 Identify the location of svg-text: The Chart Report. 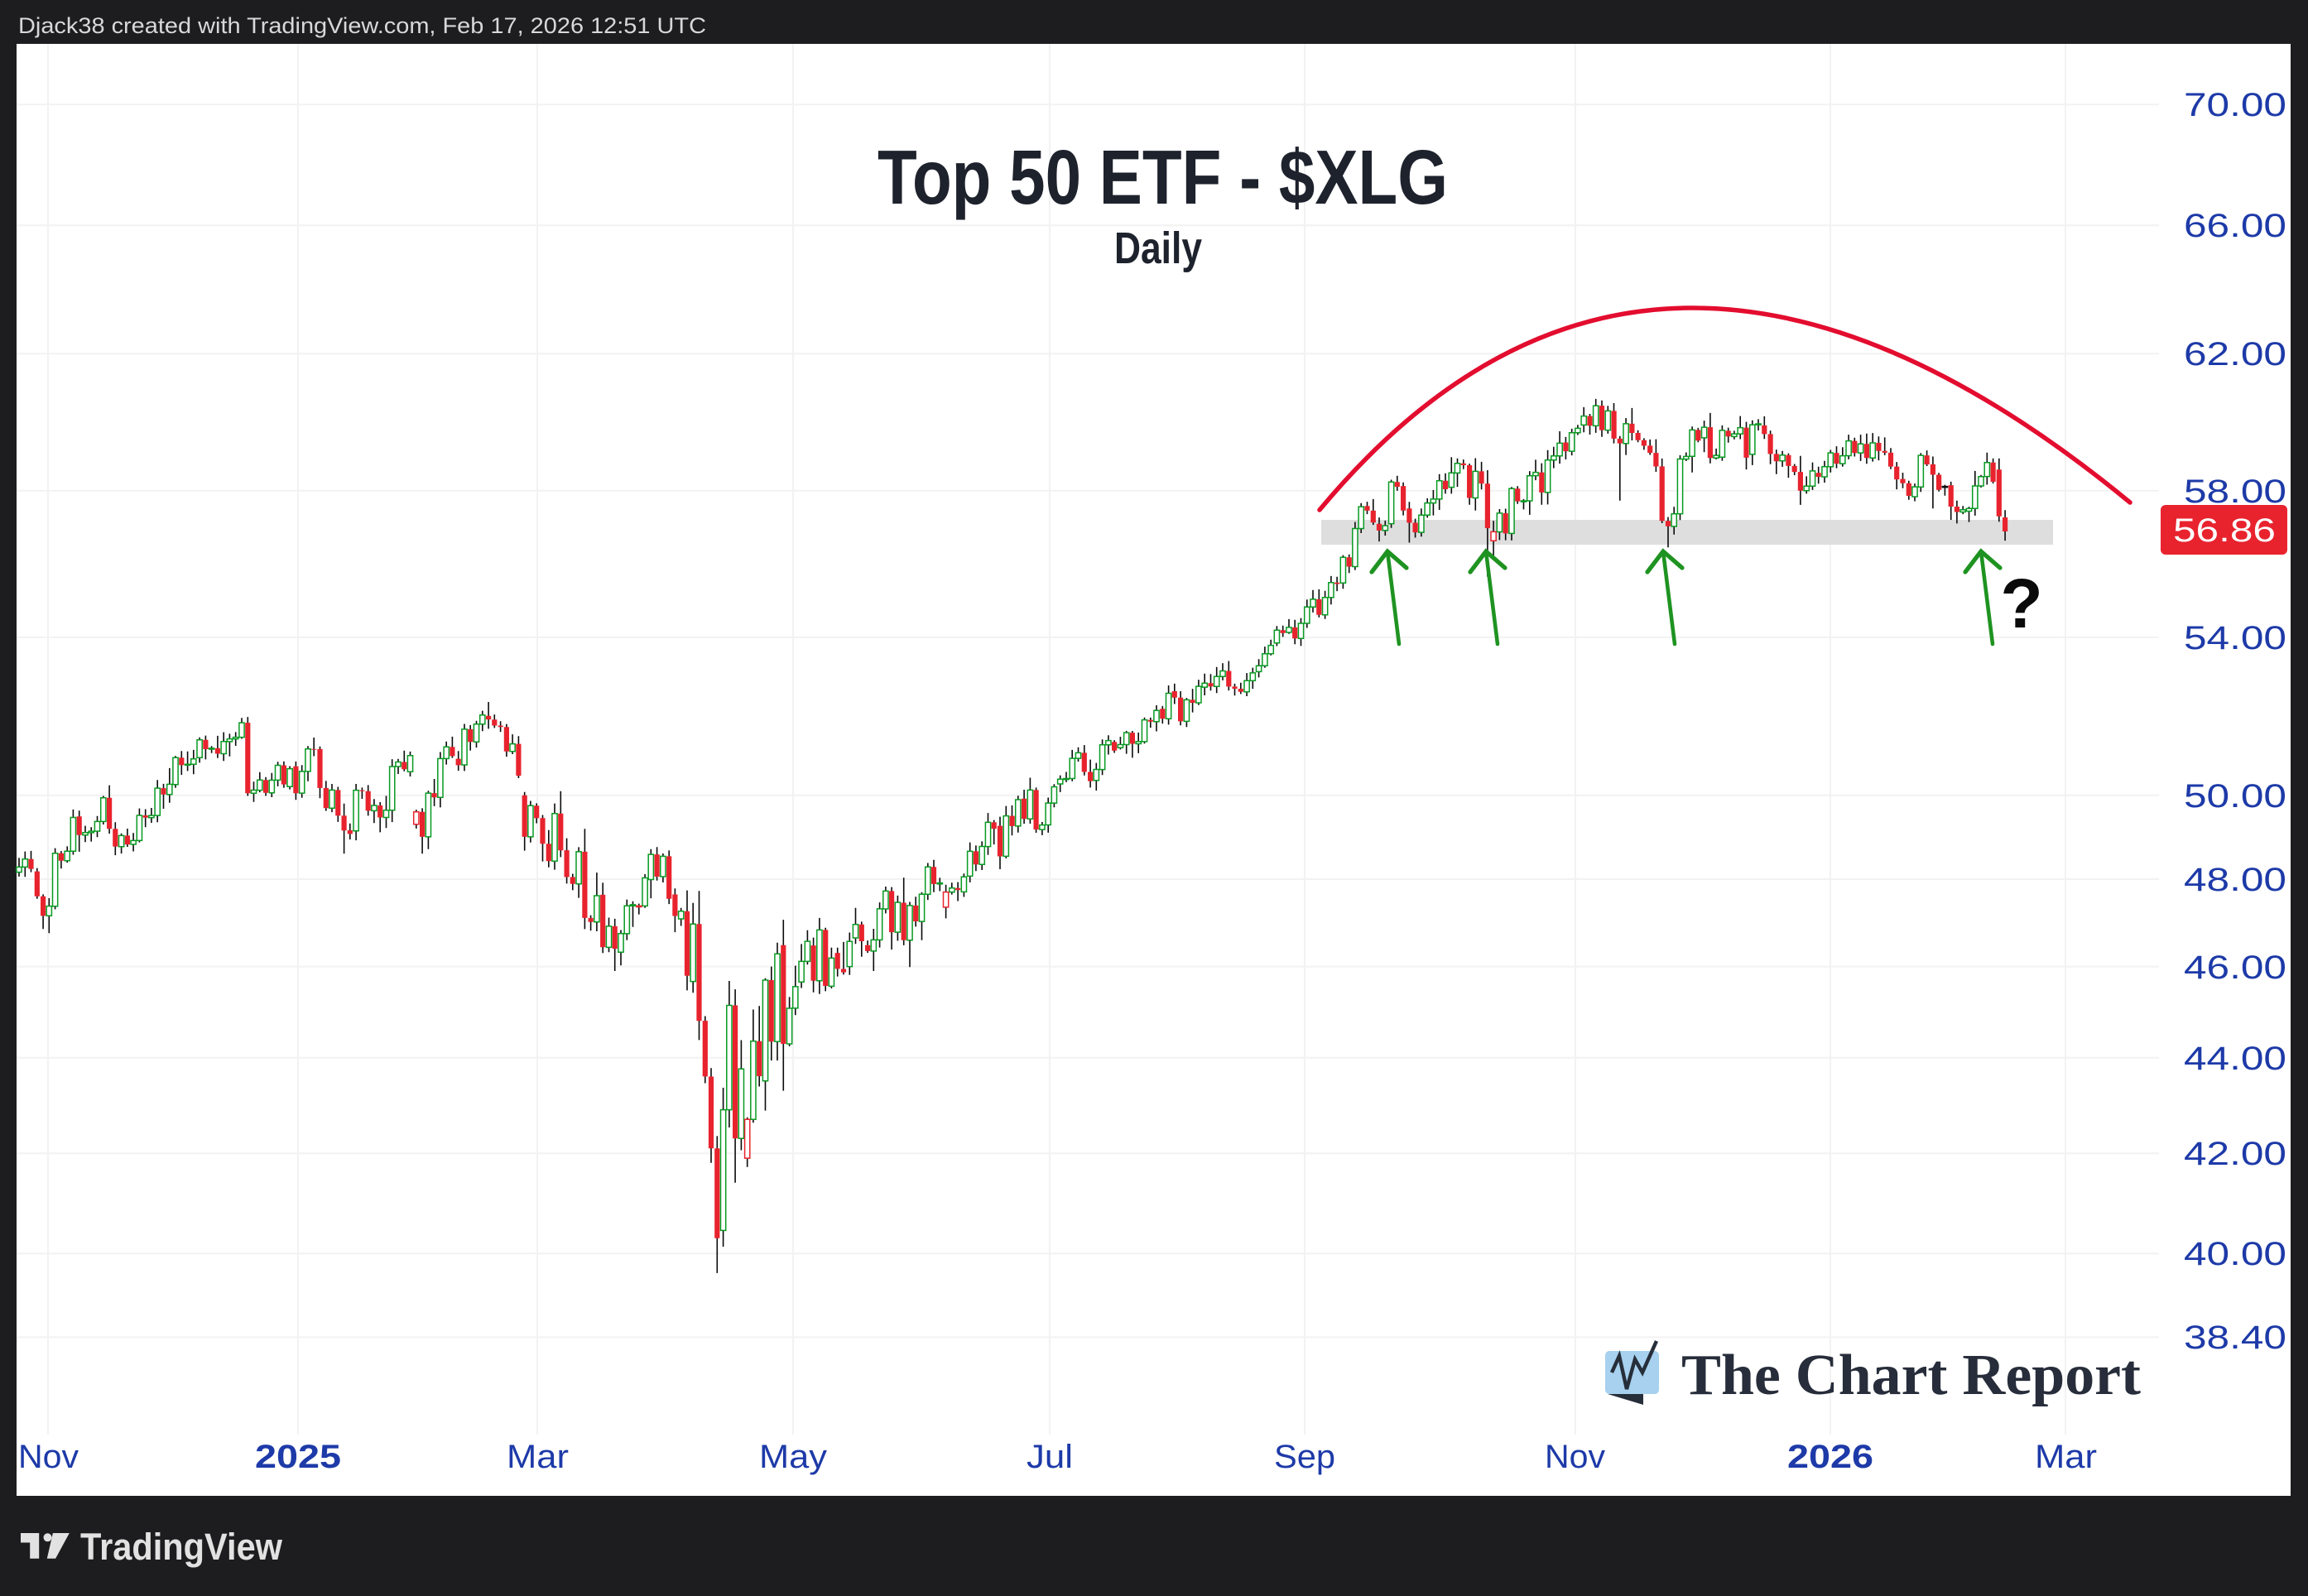
(1911, 1375).